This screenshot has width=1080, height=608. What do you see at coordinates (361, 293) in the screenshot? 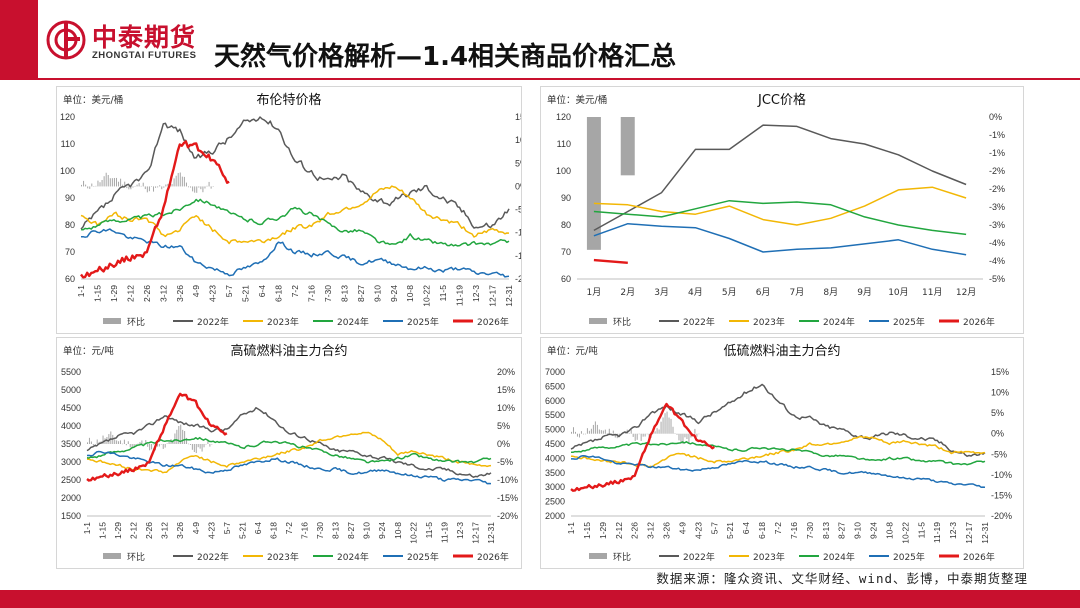
I see `x-tick-label: 8-27` at bounding box center [361, 293].